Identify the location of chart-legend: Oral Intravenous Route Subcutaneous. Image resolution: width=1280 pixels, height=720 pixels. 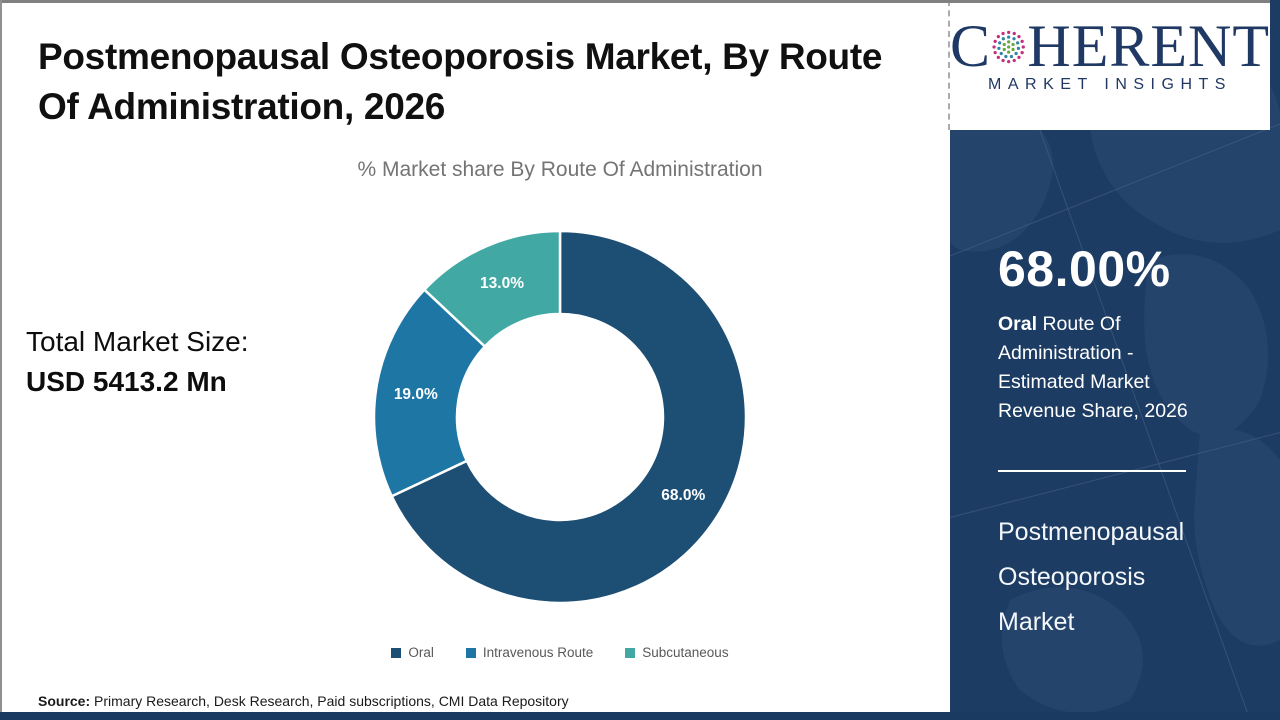
(560, 652).